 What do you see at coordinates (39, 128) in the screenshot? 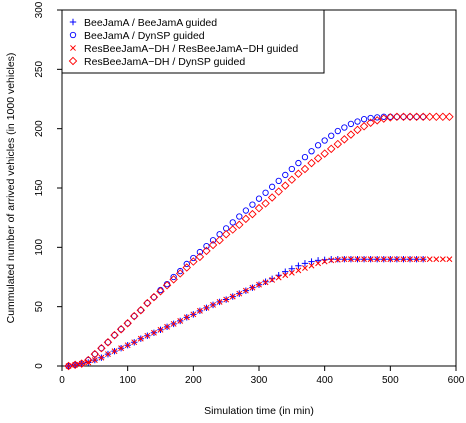
I see `y-tick-label: 200` at bounding box center [39, 128].